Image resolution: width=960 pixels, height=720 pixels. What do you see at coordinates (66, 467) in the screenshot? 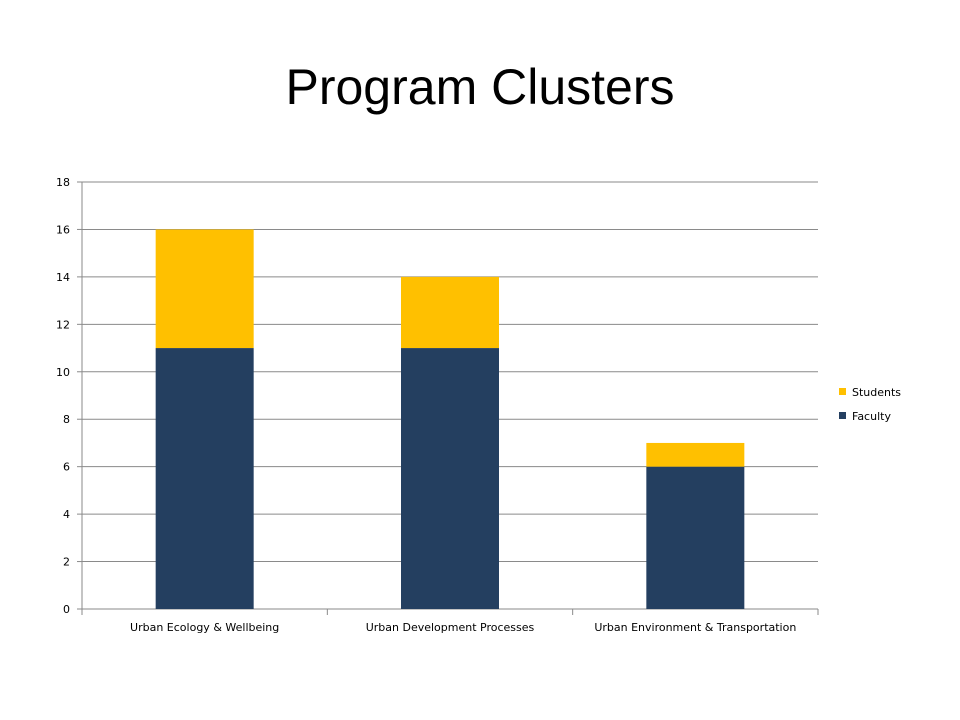
I see `y-tick-label-6: 6` at bounding box center [66, 467].